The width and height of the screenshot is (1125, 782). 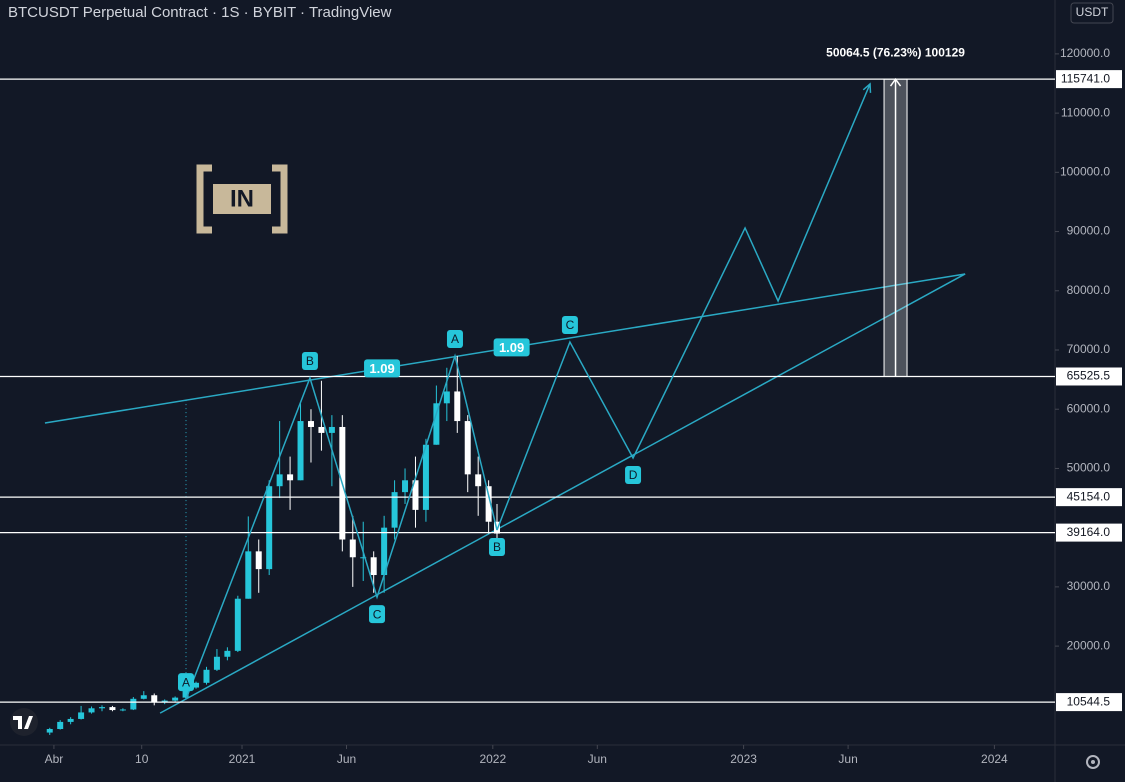 What do you see at coordinates (994, 759) in the screenshot?
I see `x-tick-label: 2024` at bounding box center [994, 759].